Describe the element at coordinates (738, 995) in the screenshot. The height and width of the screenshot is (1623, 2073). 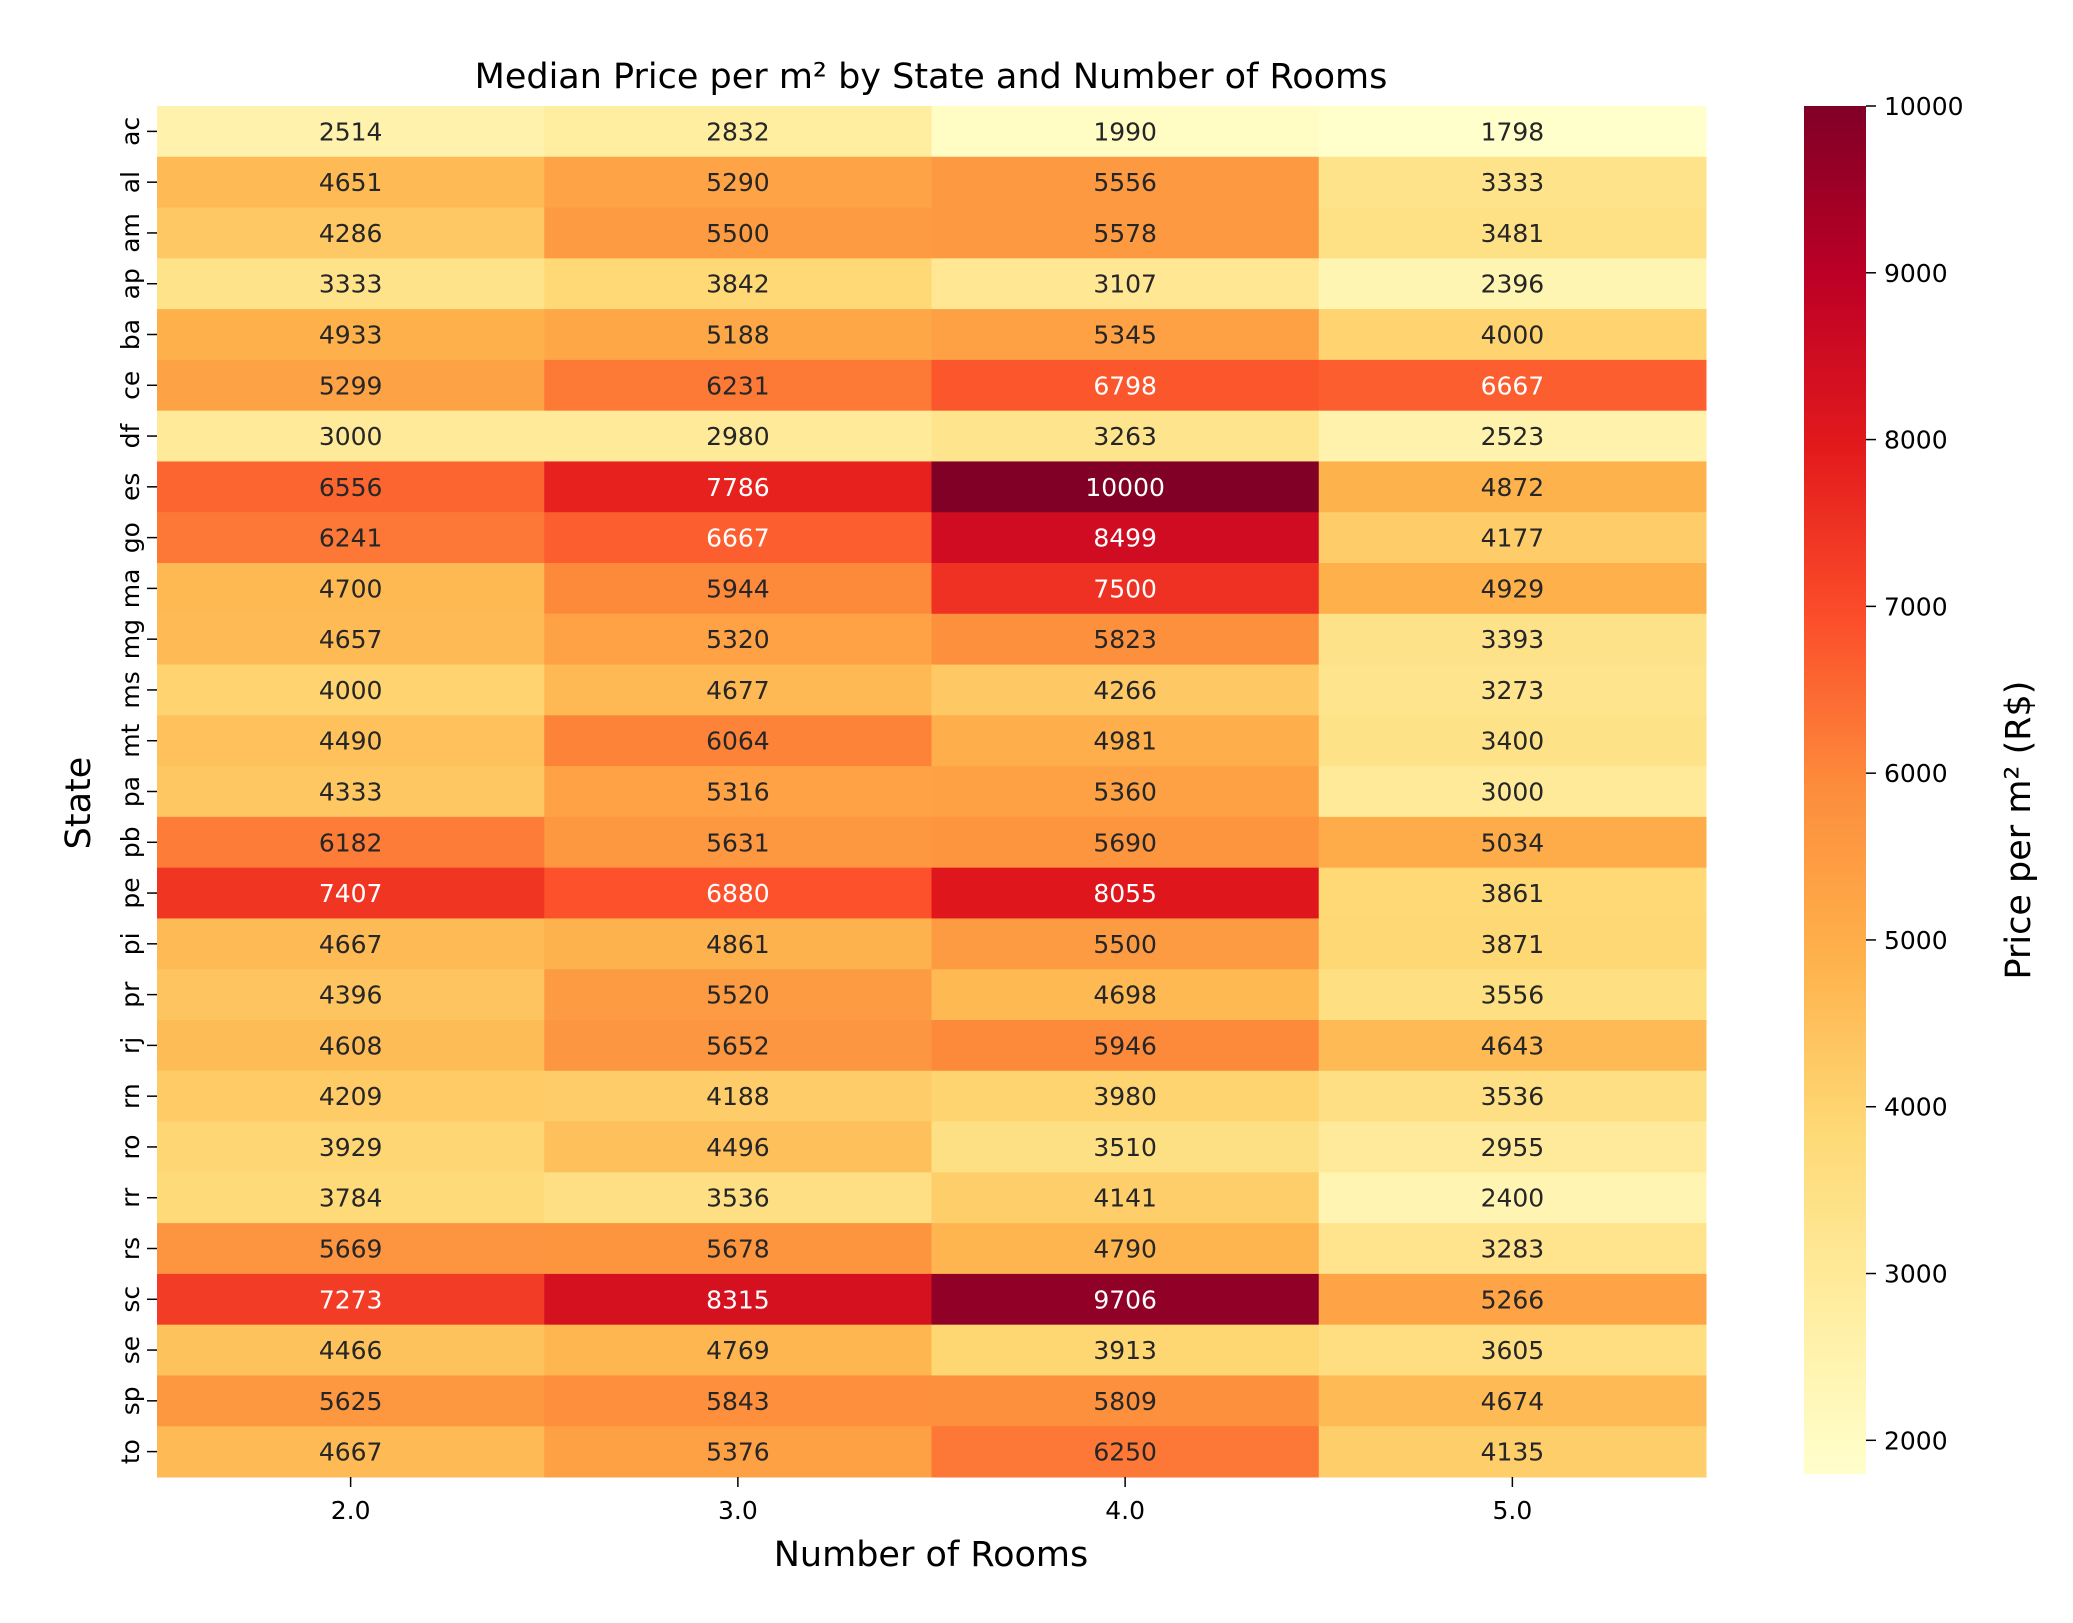
I see `cell-value-label: 5520` at that location.